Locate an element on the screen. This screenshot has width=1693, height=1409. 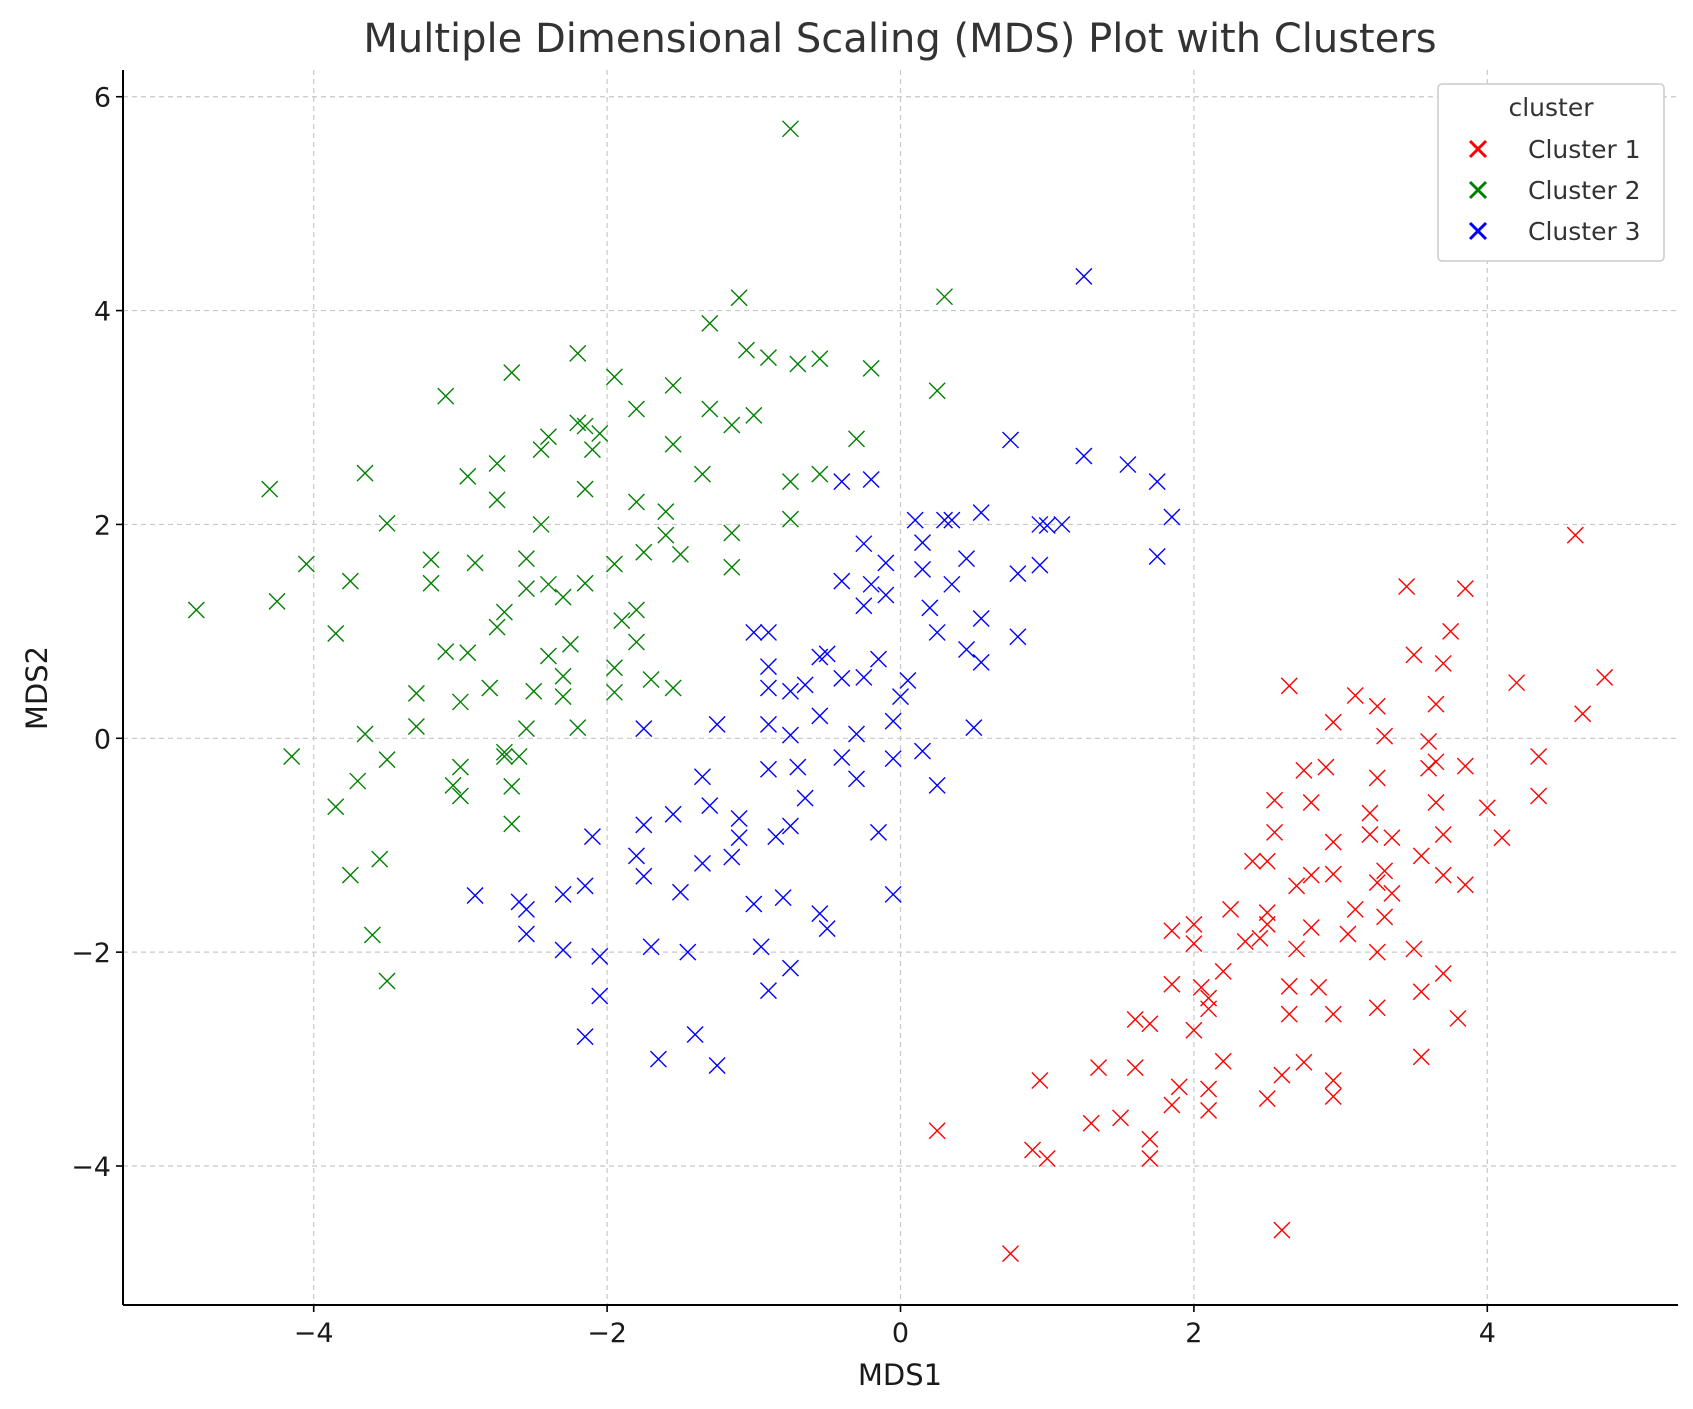
y-tick-label: 6 is located at coordinates (102, 98).